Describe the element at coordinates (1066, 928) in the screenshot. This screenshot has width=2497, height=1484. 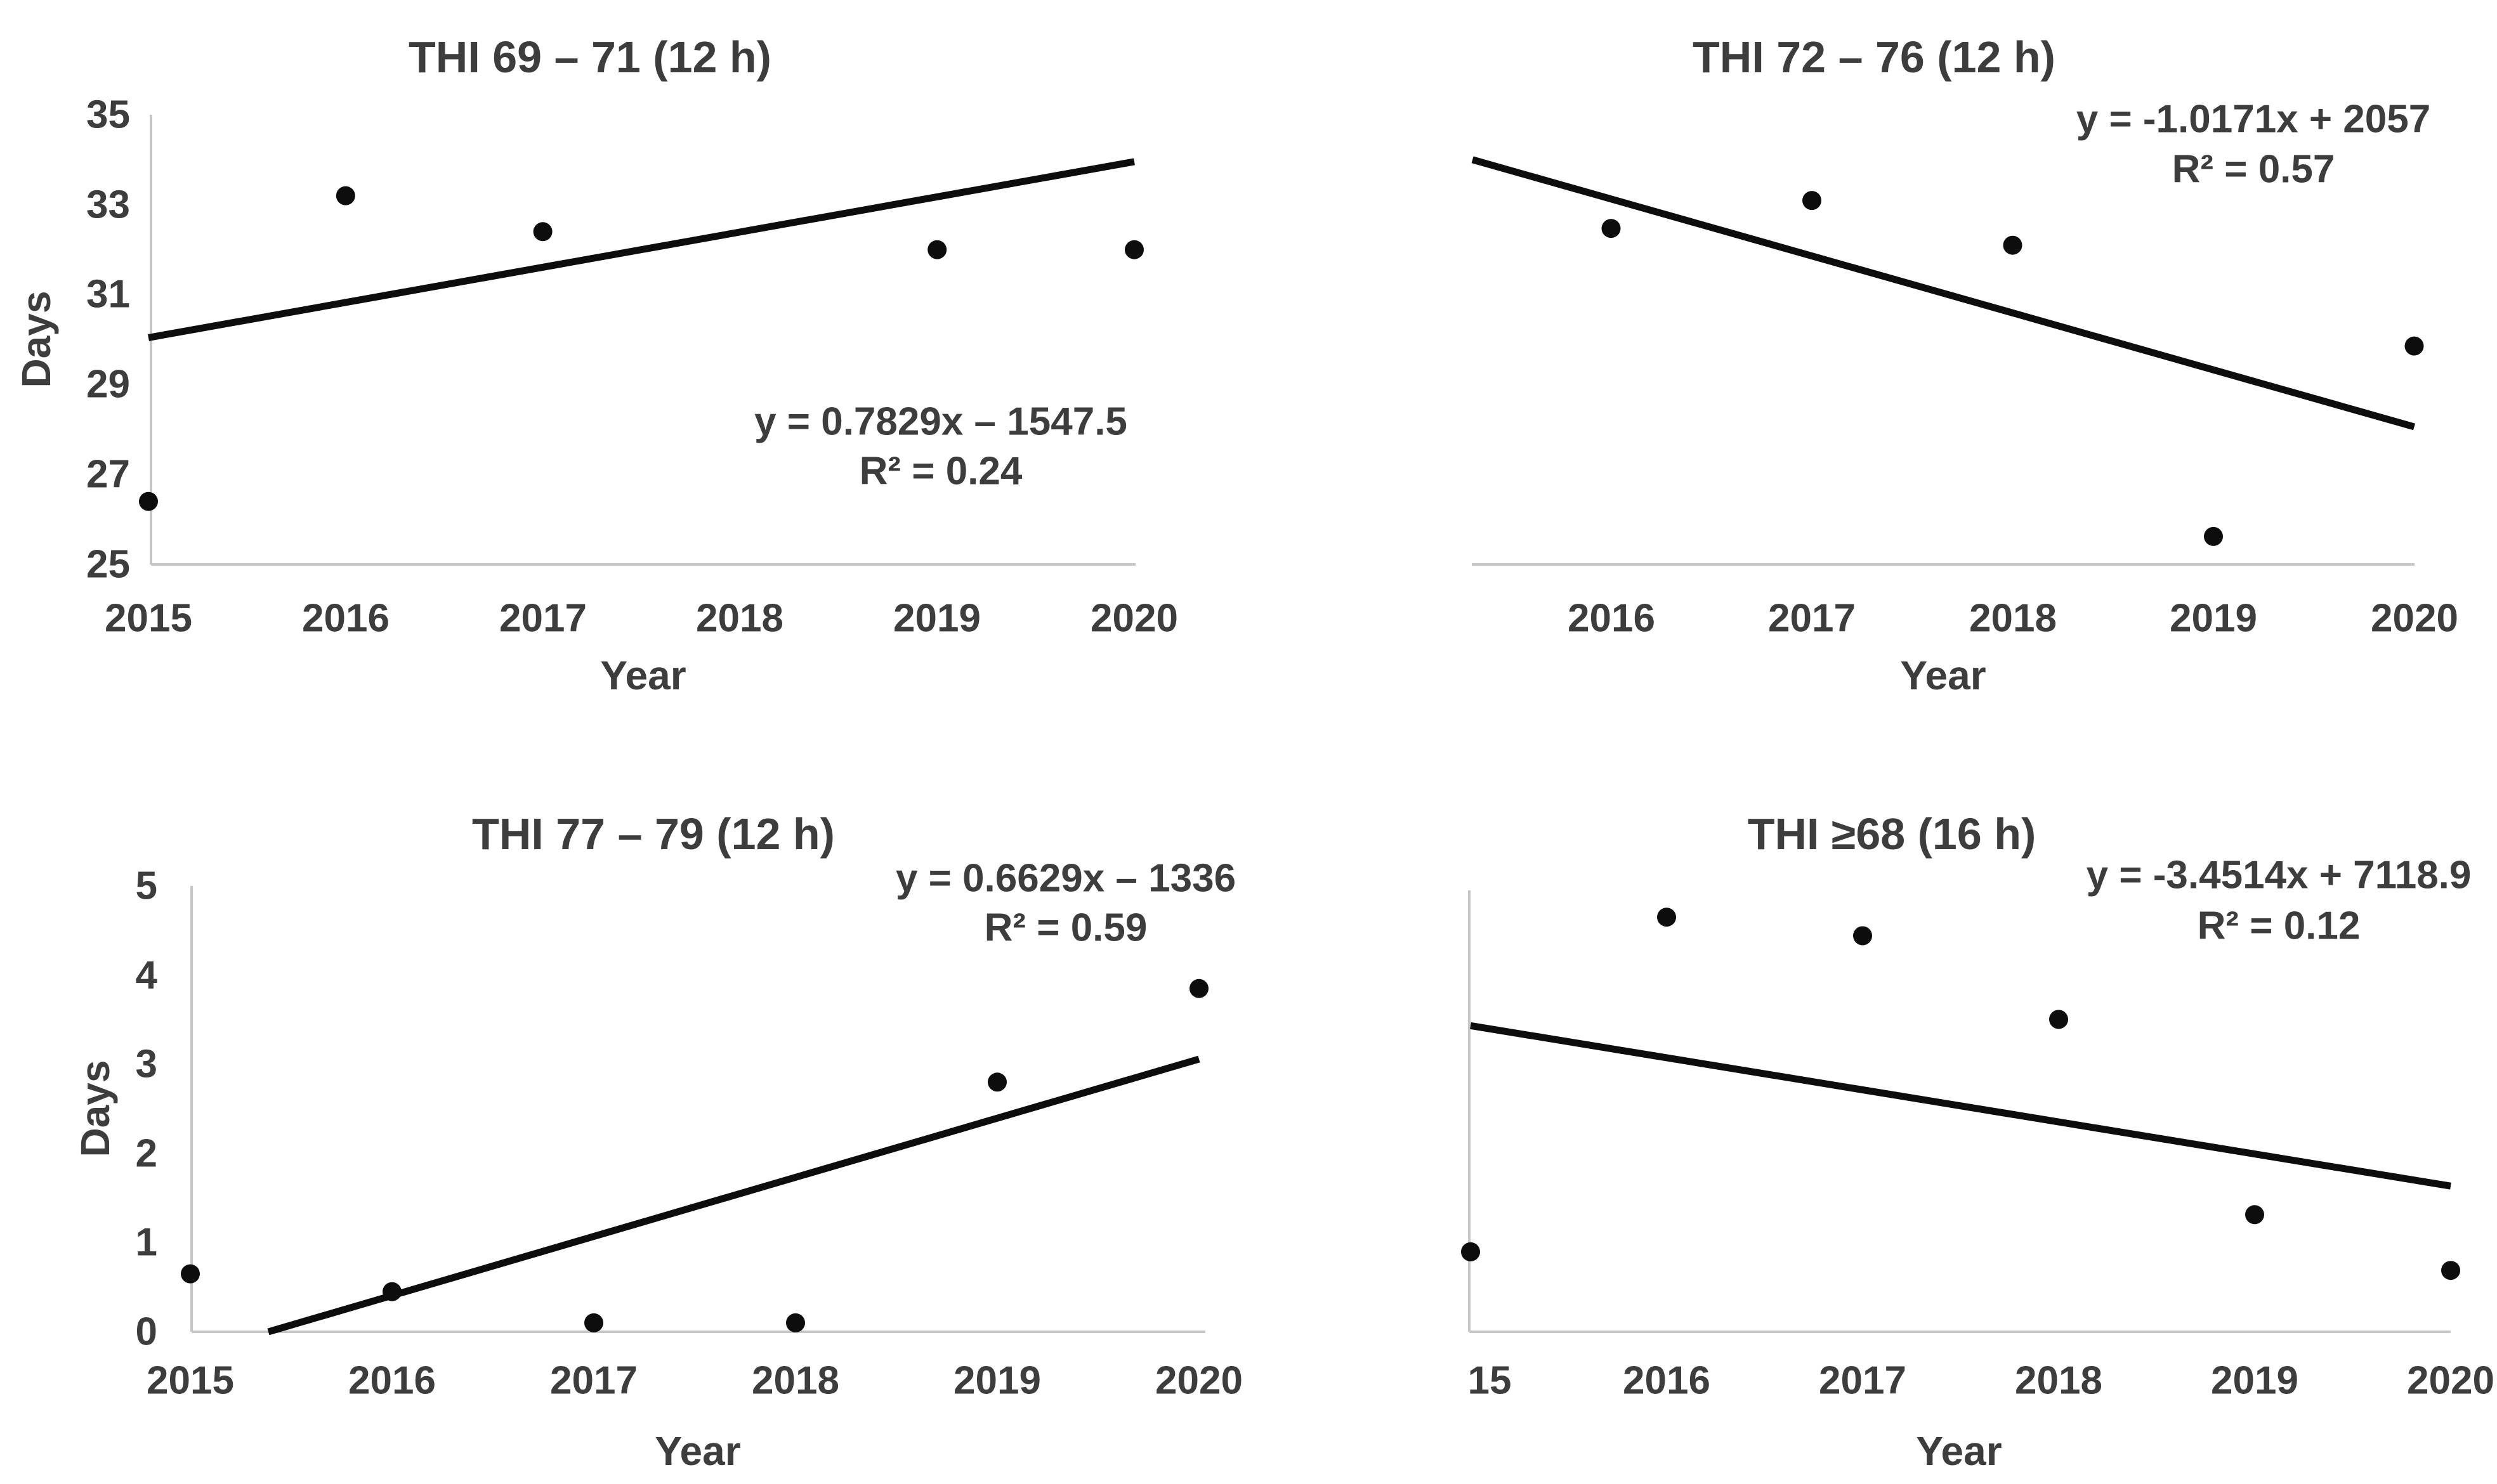
I see `r-squared-label: R² = 0.59` at that location.